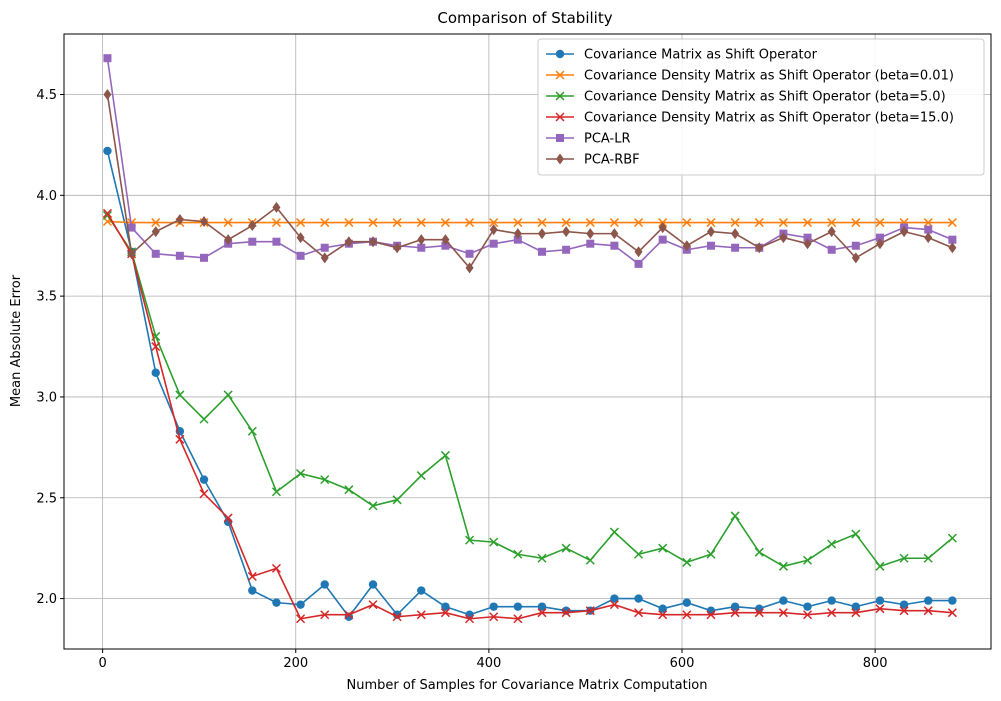 This screenshot has height=701, width=1001. Describe the element at coordinates (524, 18) in the screenshot. I see `chart-title: Comparison of Stability` at that location.